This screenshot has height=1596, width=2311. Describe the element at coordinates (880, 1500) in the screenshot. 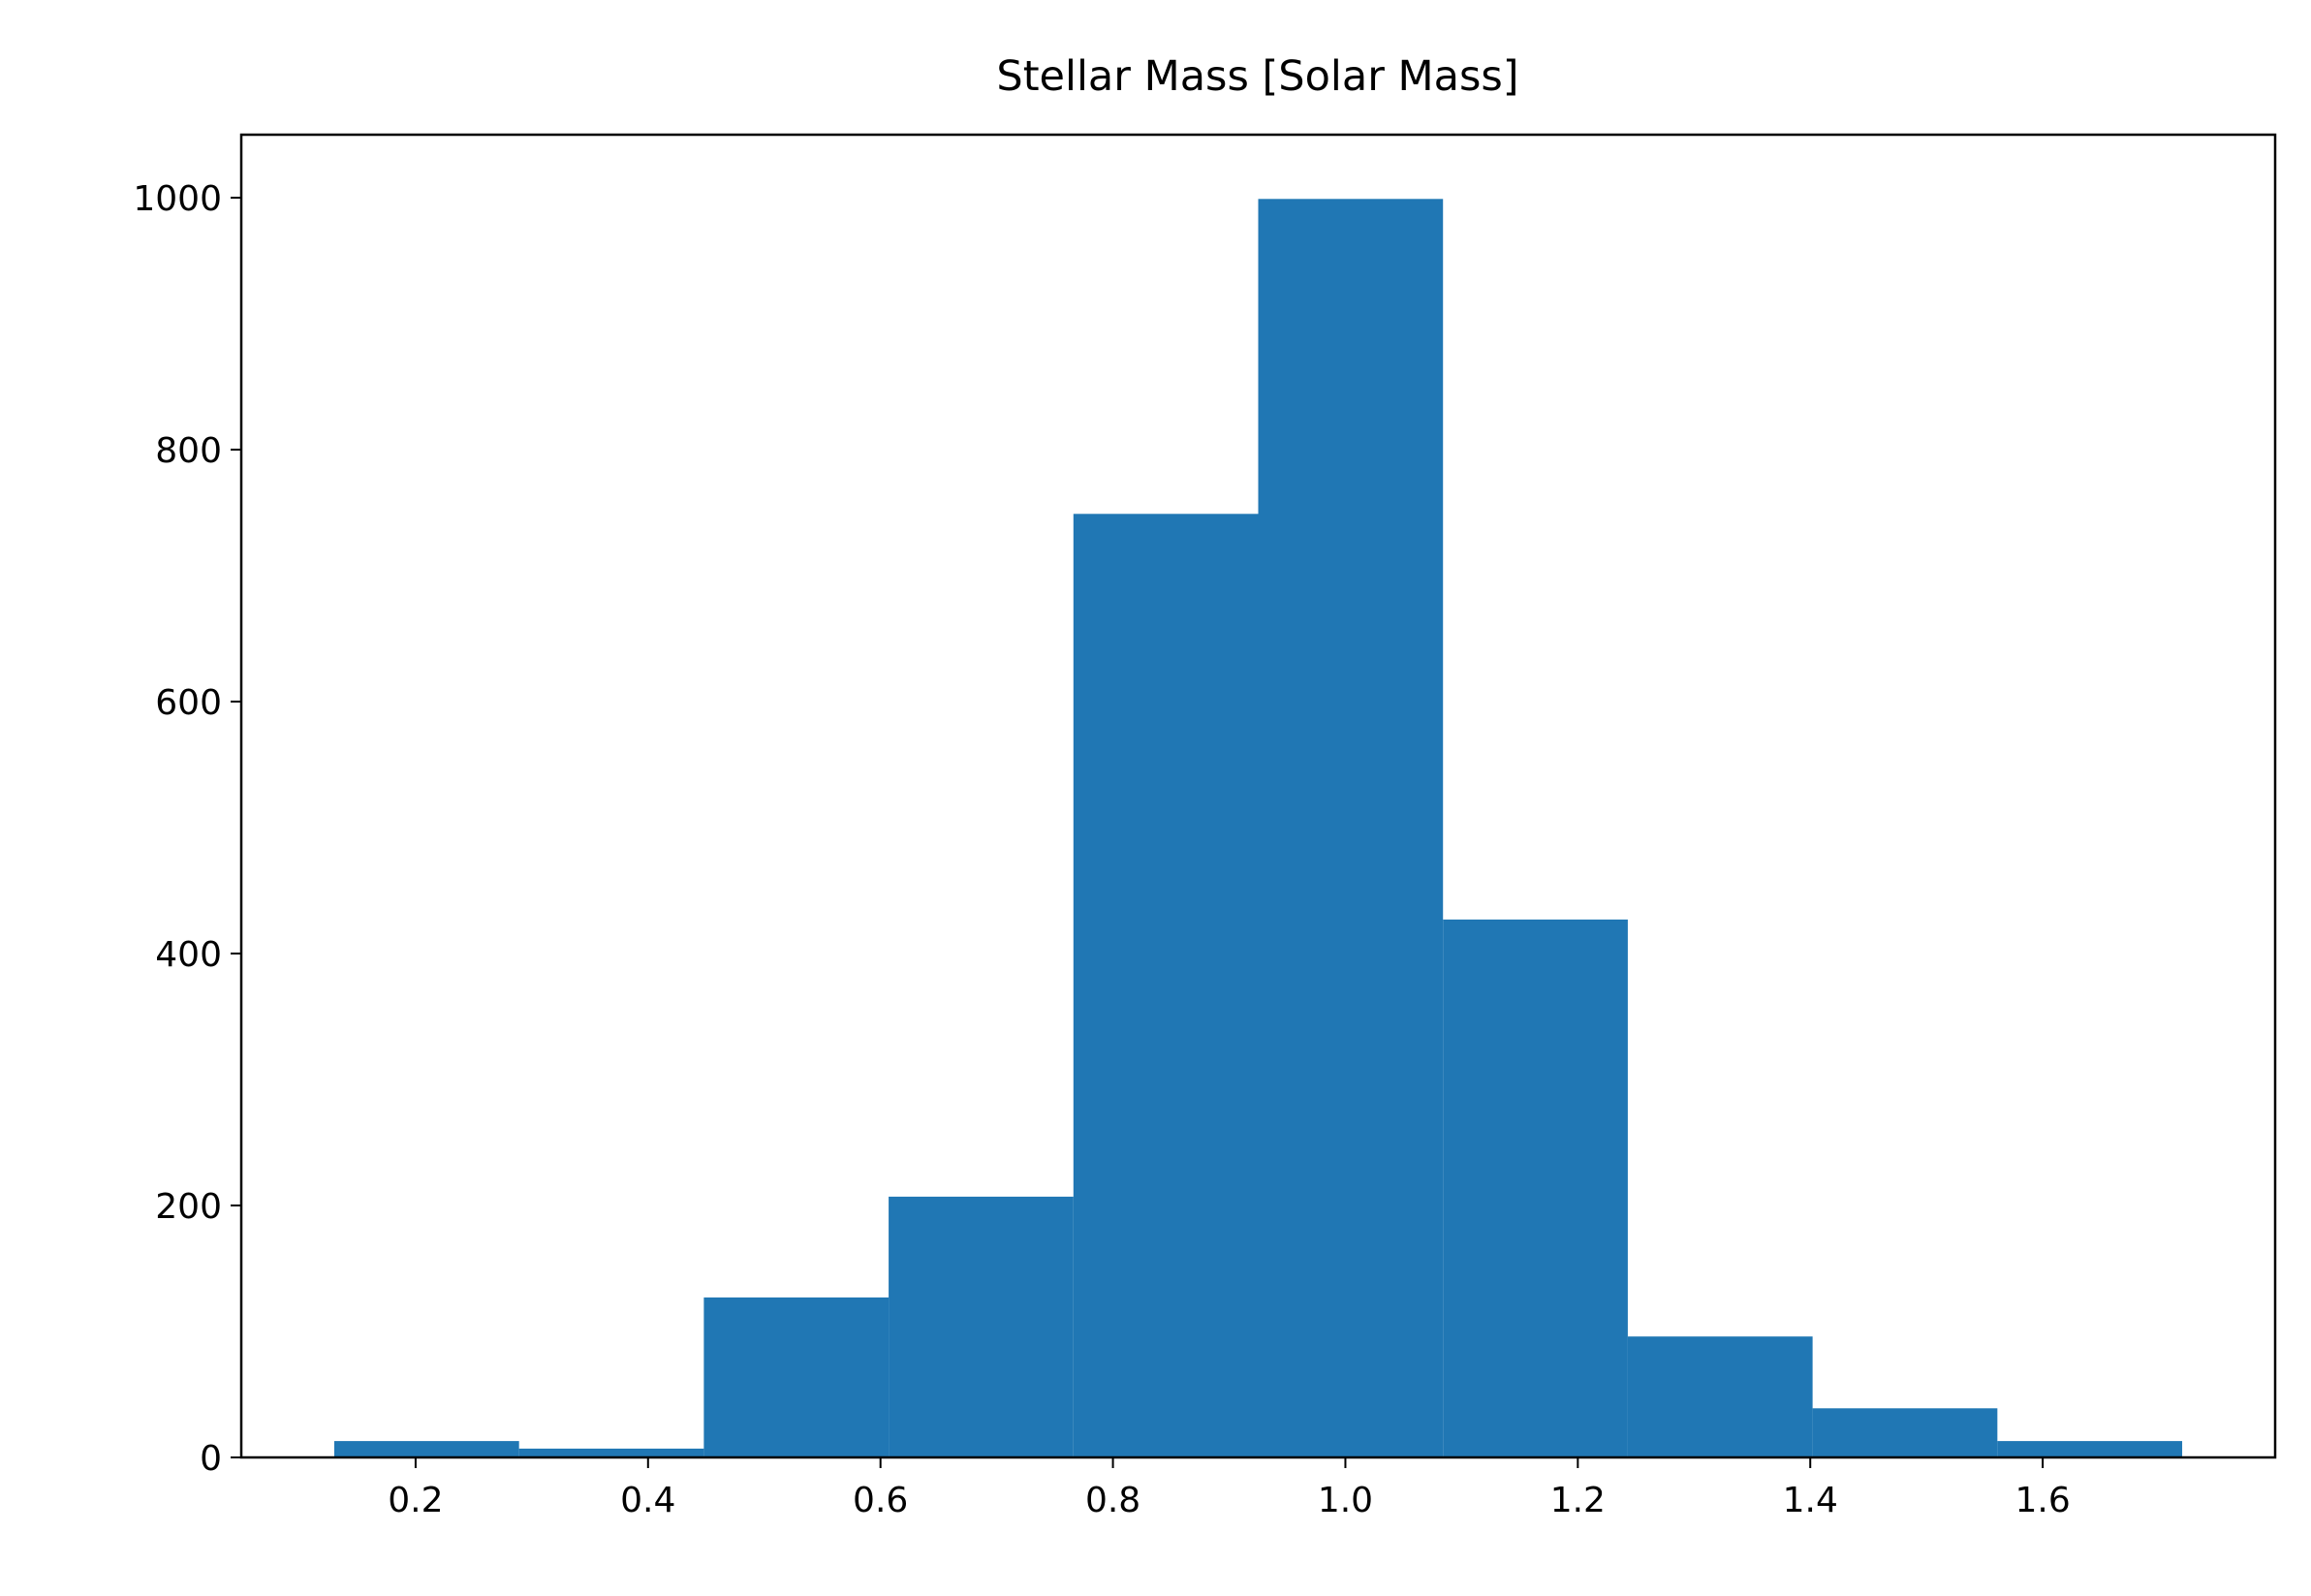

I see `x-tick-label: 0.6` at that location.